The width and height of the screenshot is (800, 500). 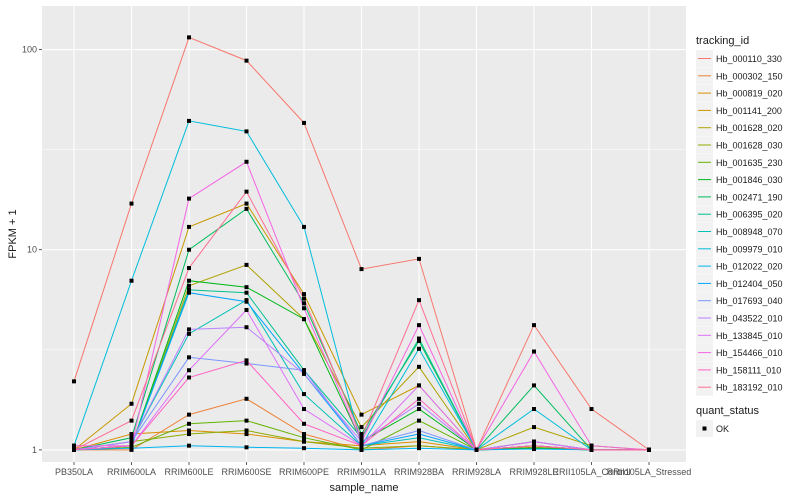 I want to click on legend-label: Hb_009979_010, so click(x=749, y=249).